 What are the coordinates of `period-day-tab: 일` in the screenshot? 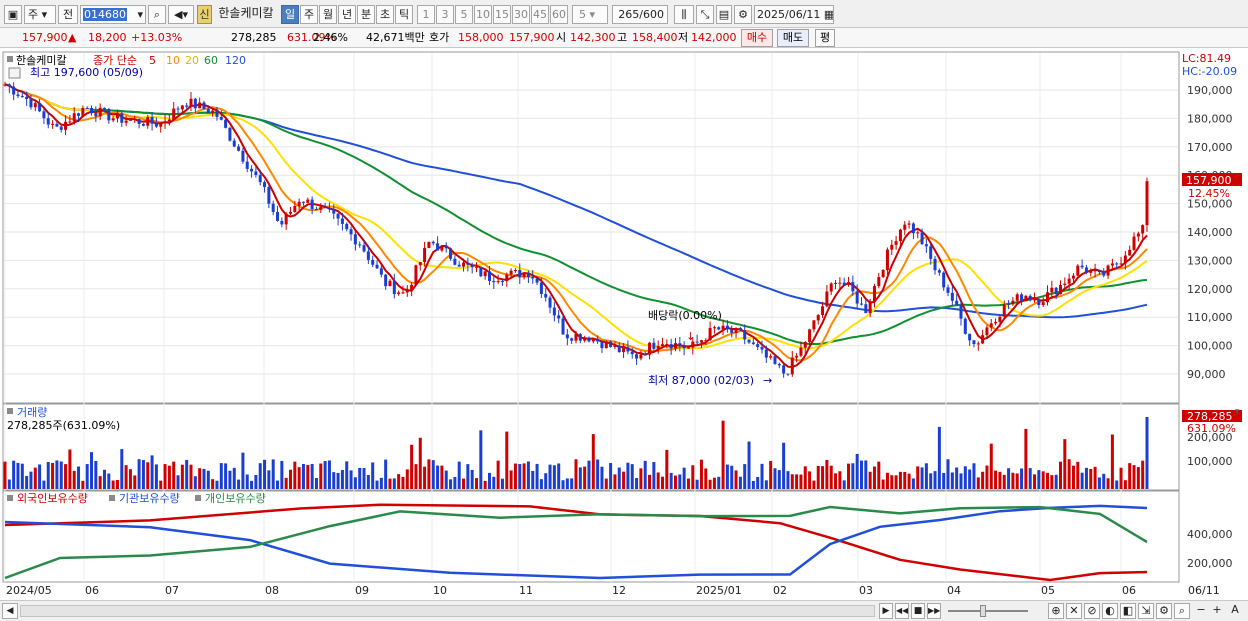 It's located at (290, 14).